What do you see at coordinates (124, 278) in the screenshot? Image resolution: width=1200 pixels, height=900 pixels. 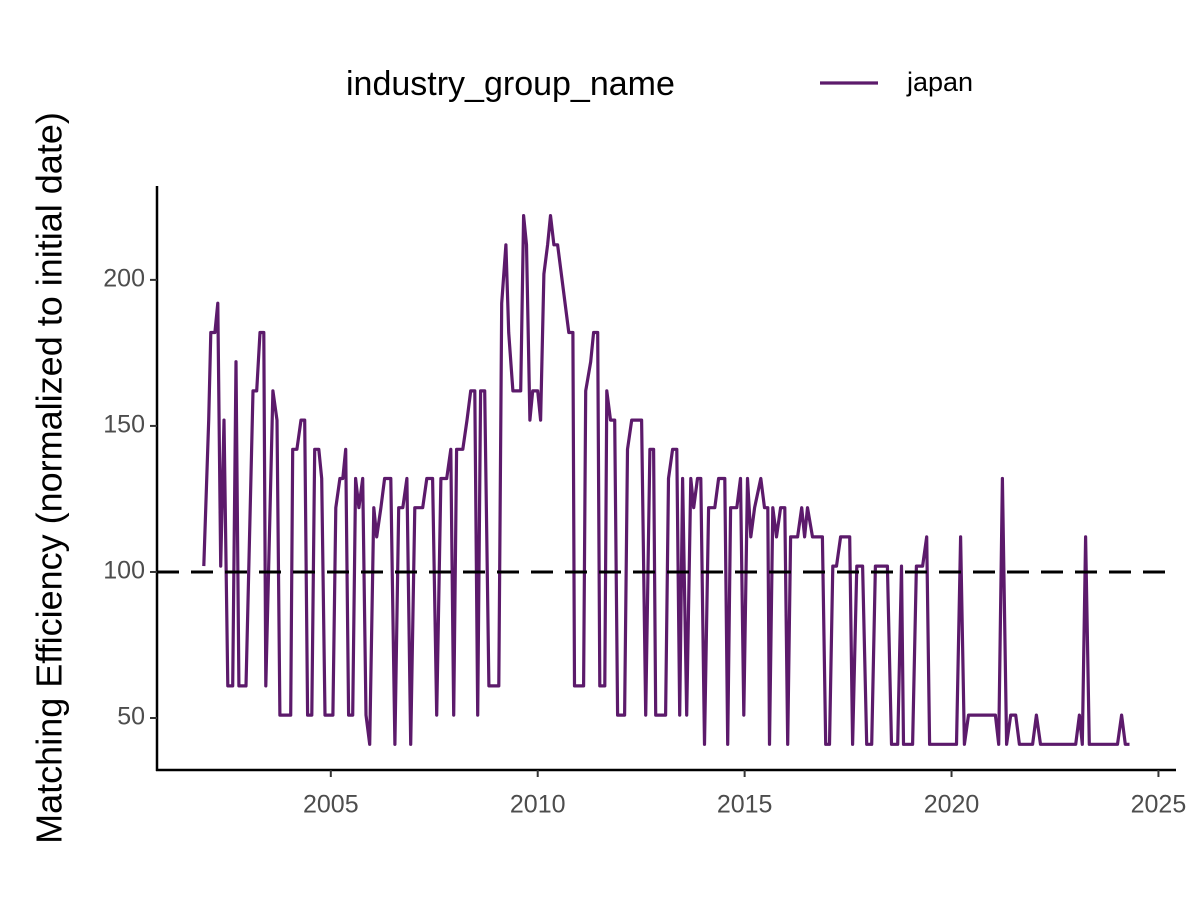 I see `y-tick-label: 200` at bounding box center [124, 278].